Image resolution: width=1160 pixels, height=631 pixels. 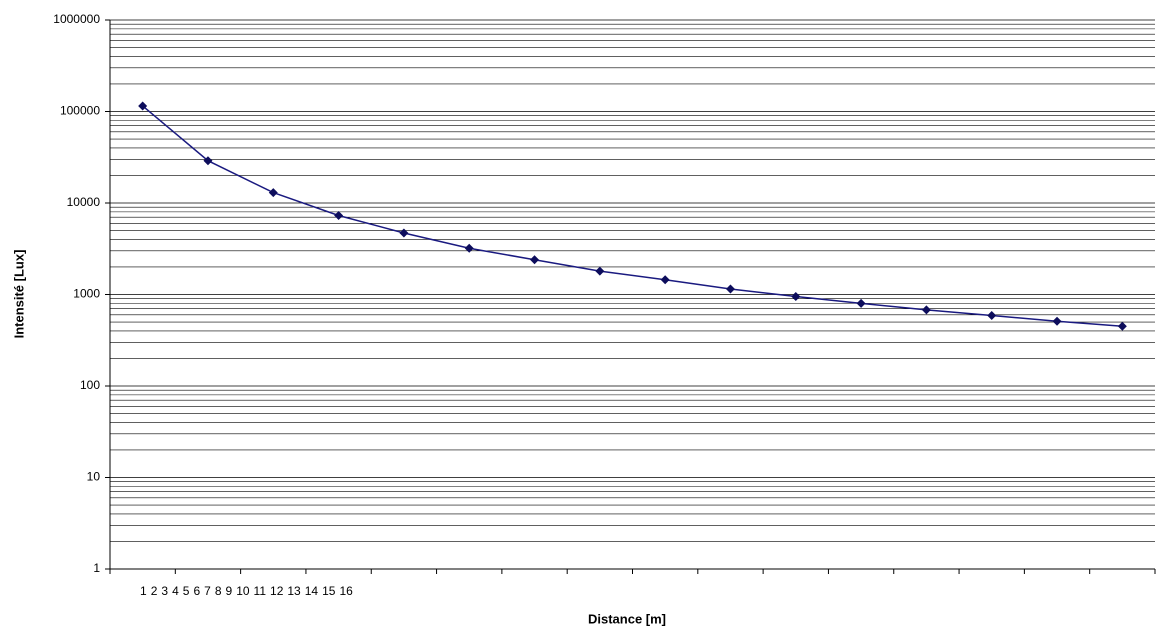 What do you see at coordinates (18, 294) in the screenshot?
I see `y-axis-title: Intensité [Lux]` at bounding box center [18, 294].